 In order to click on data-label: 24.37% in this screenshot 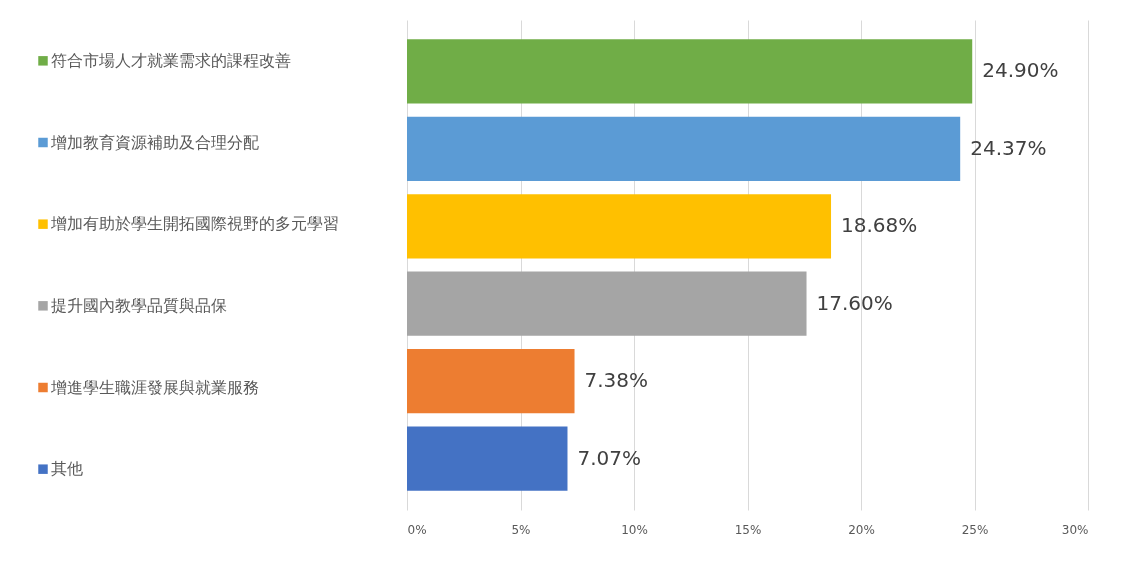, I will do `click(1008, 147)`.